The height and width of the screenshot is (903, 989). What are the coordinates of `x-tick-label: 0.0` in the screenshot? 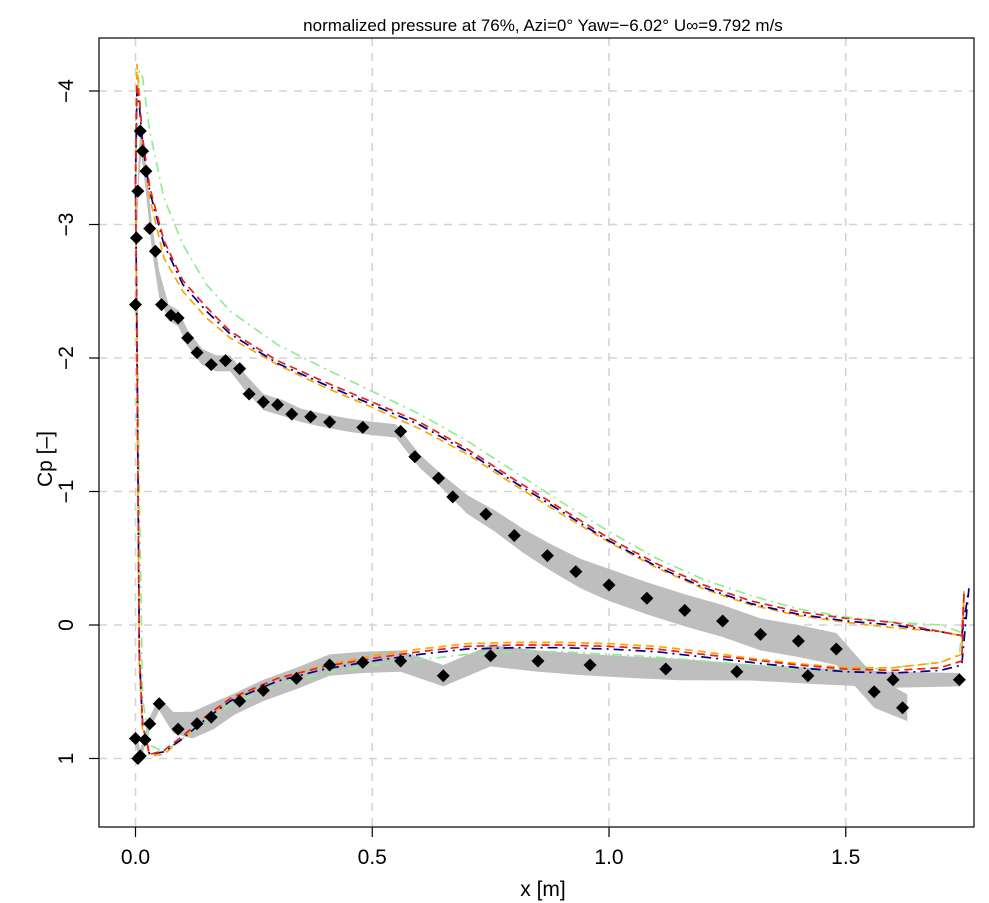 It's located at (135, 857).